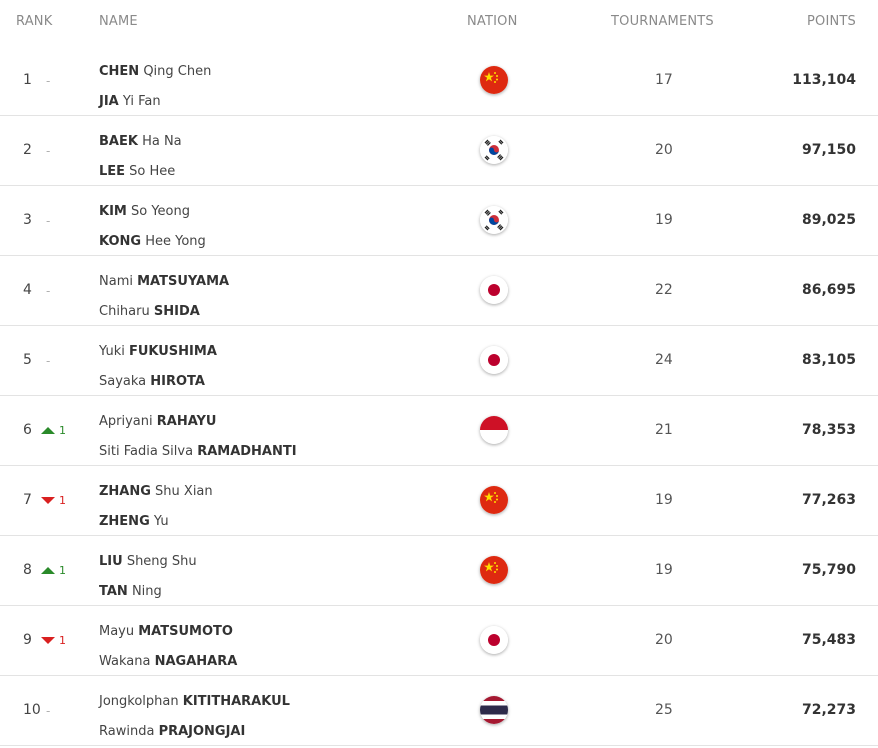  What do you see at coordinates (148, 592) in the screenshot?
I see `player-name: TAN Ning` at bounding box center [148, 592].